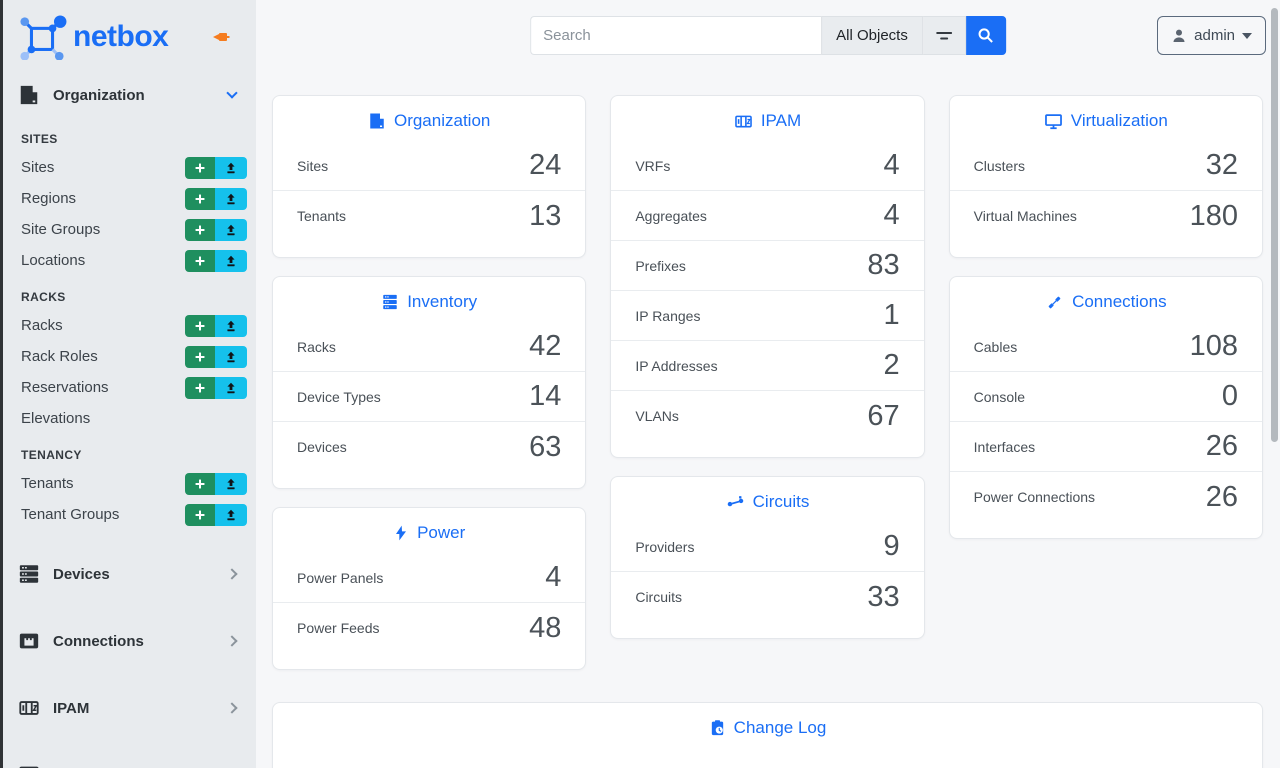  What do you see at coordinates (781, 120) in the screenshot?
I see `card-title-label: IPAM` at bounding box center [781, 120].